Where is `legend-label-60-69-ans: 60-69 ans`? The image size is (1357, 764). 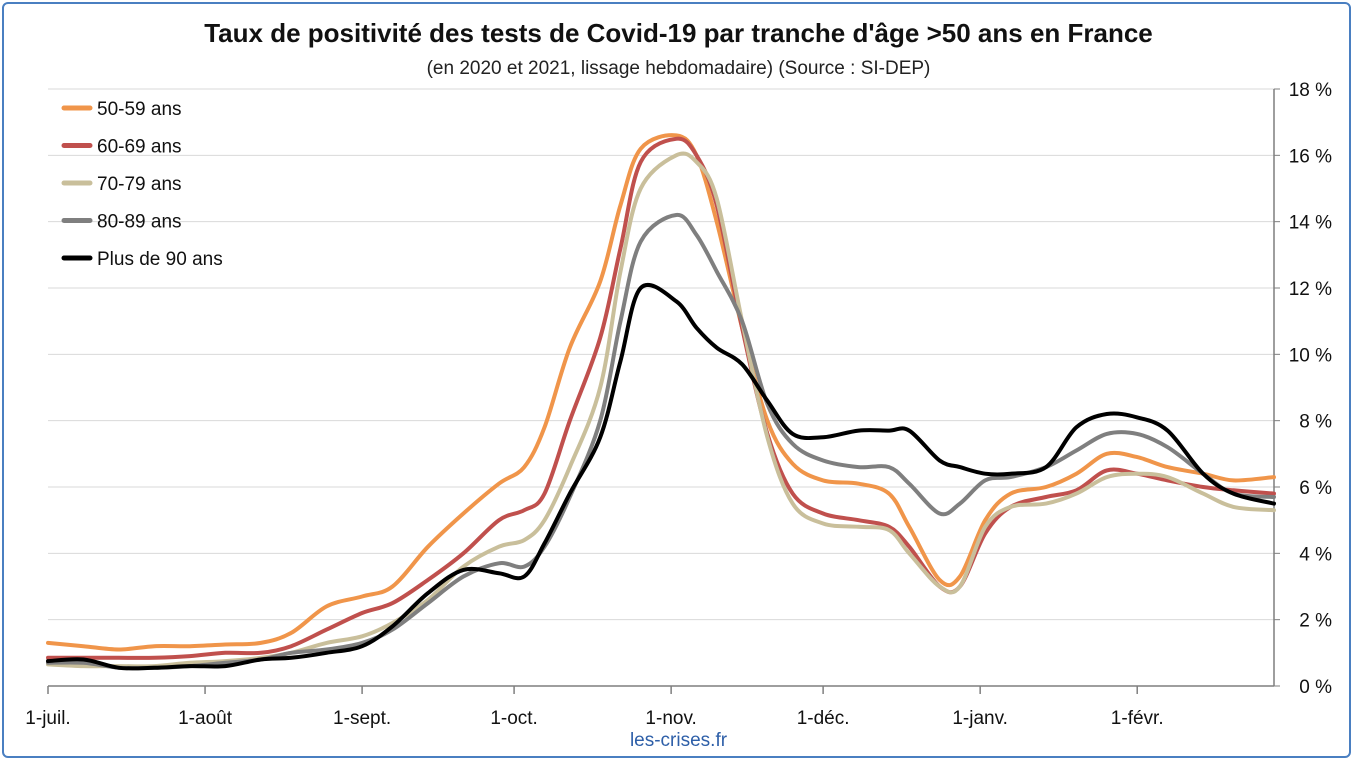
legend-label-60-69-ans: 60-69 ans is located at coordinates (139, 147).